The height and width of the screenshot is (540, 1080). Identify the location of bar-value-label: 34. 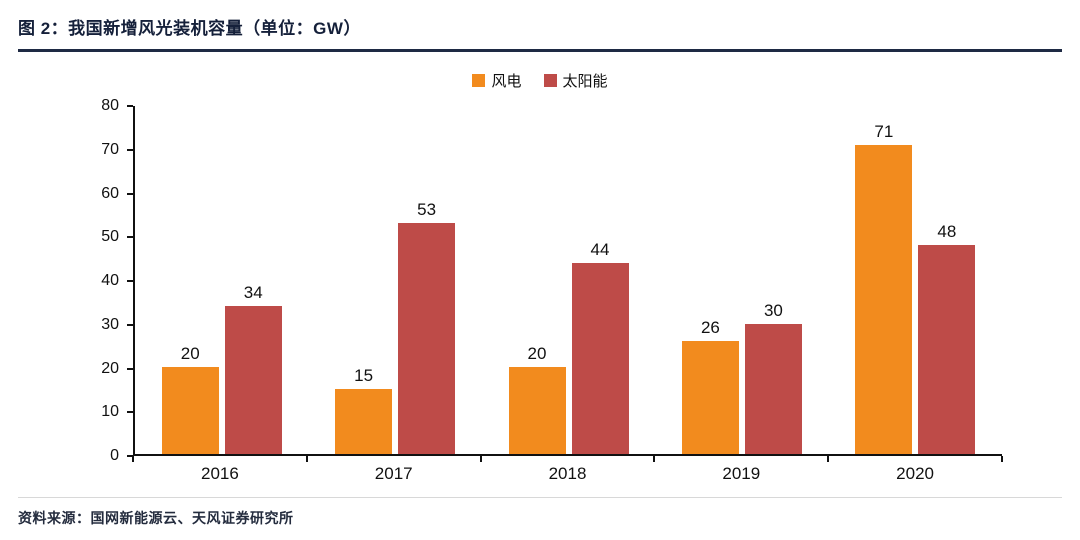
(253, 293).